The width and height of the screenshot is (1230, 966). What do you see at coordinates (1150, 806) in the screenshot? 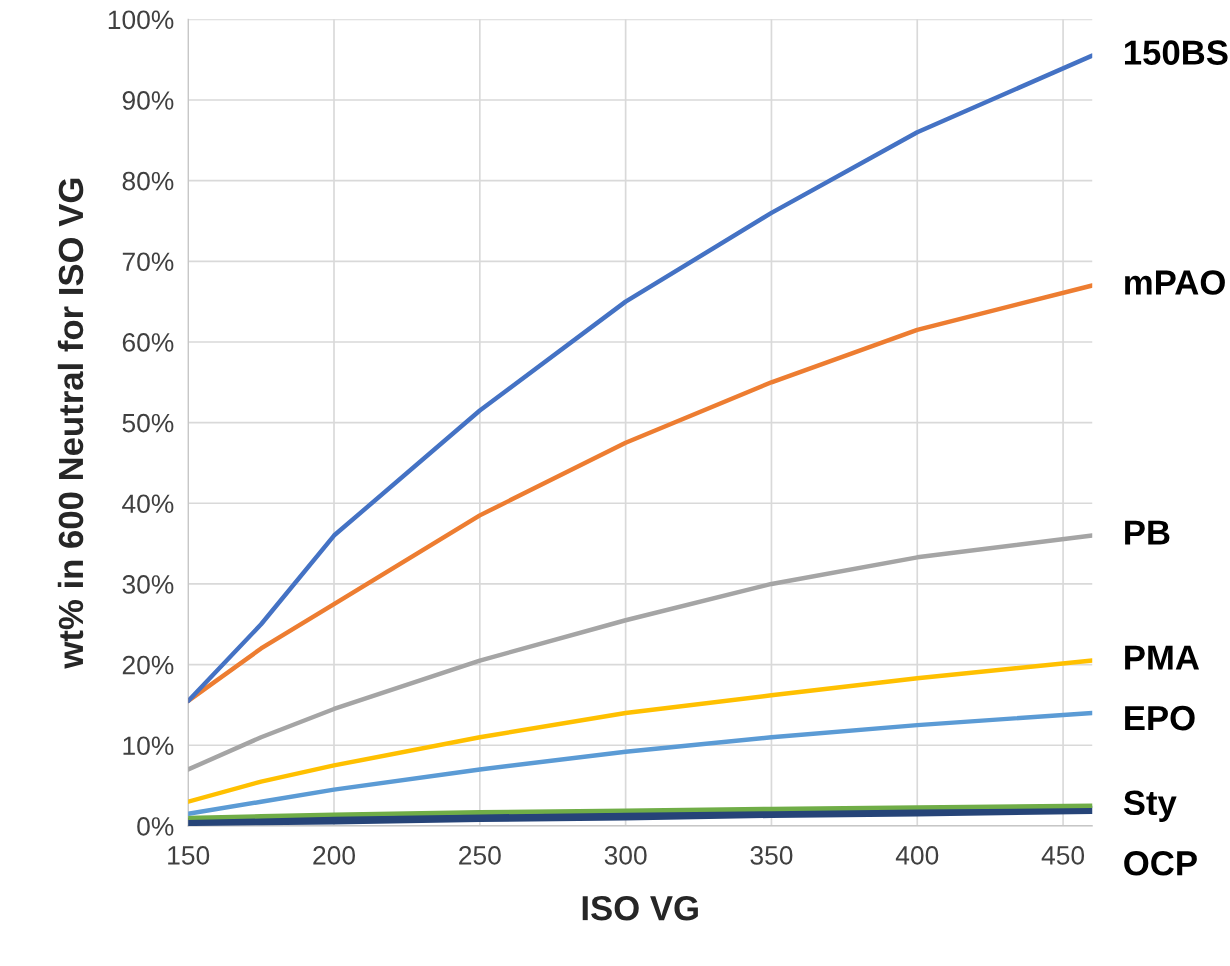
I see `series-label: Sty` at bounding box center [1150, 806].